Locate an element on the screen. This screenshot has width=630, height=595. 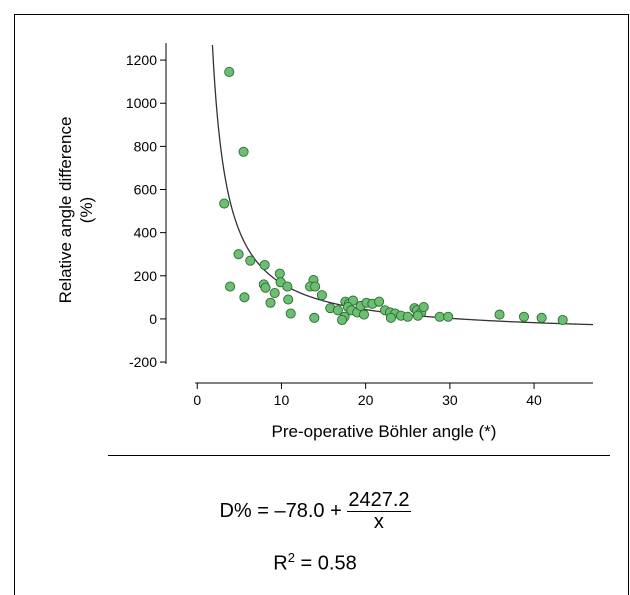
x-tick-label: 0 is located at coordinates (197, 400).